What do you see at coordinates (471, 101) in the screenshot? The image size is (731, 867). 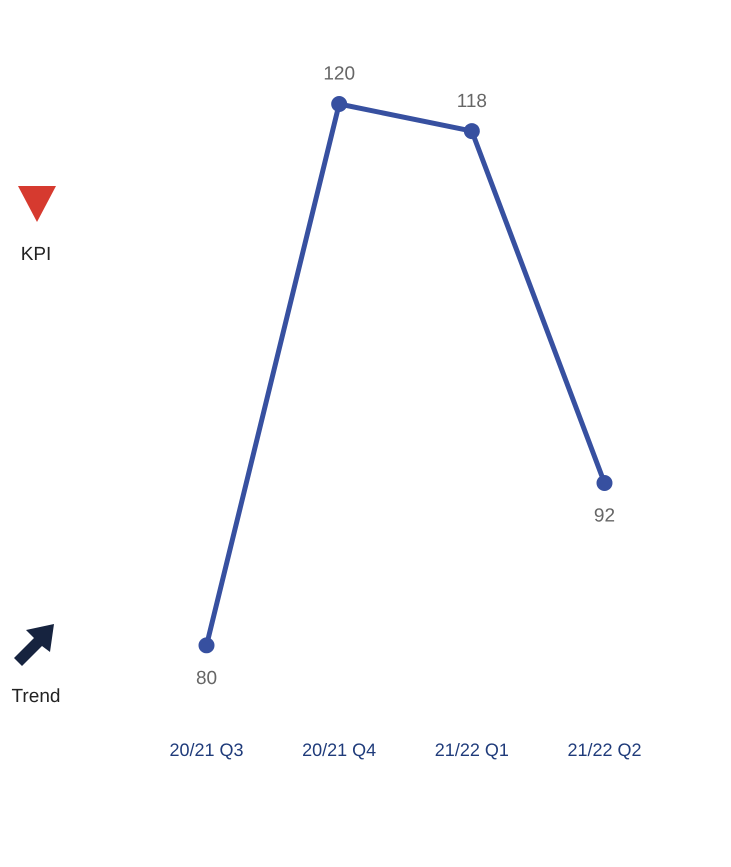 I see `data-label: 118` at bounding box center [471, 101].